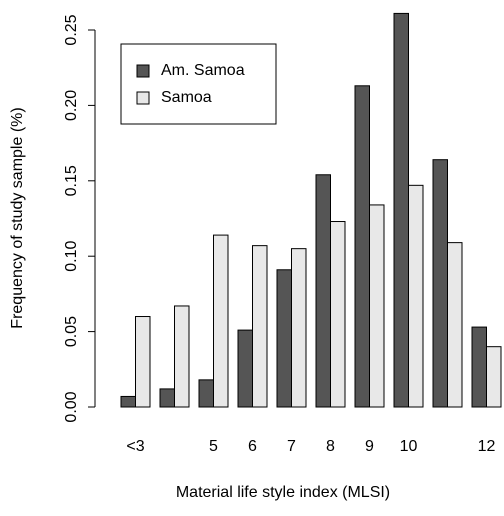 Image resolution: width=504 pixels, height=516 pixels. Describe the element at coordinates (198, 84) in the screenshot. I see `legend-box` at that location.